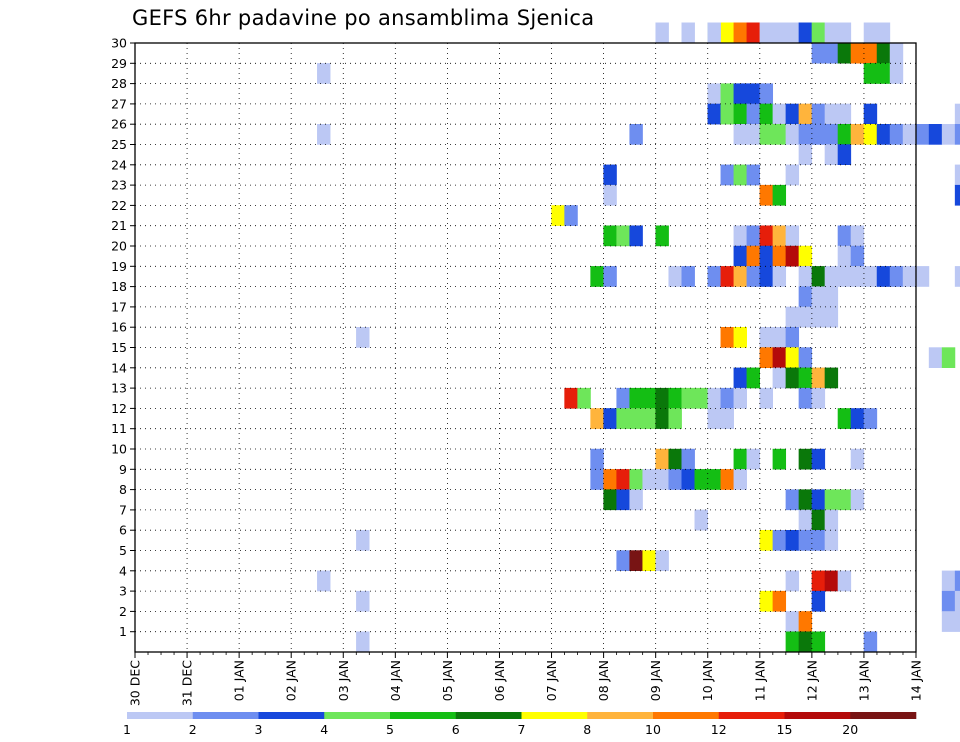 The height and width of the screenshot is (742, 960). Describe the element at coordinates (119, 428) in the screenshot. I see `y-tick-label: 11` at that location.